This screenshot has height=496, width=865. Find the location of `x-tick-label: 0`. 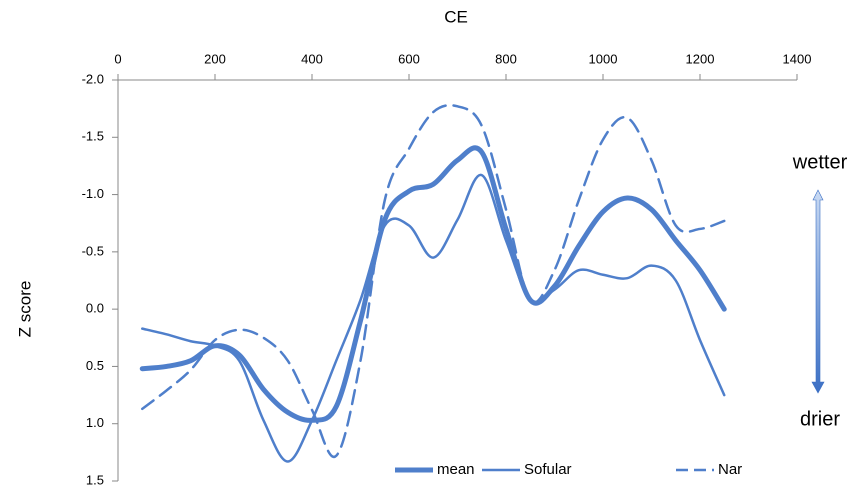

x-tick-label: 0 is located at coordinates (117, 58).